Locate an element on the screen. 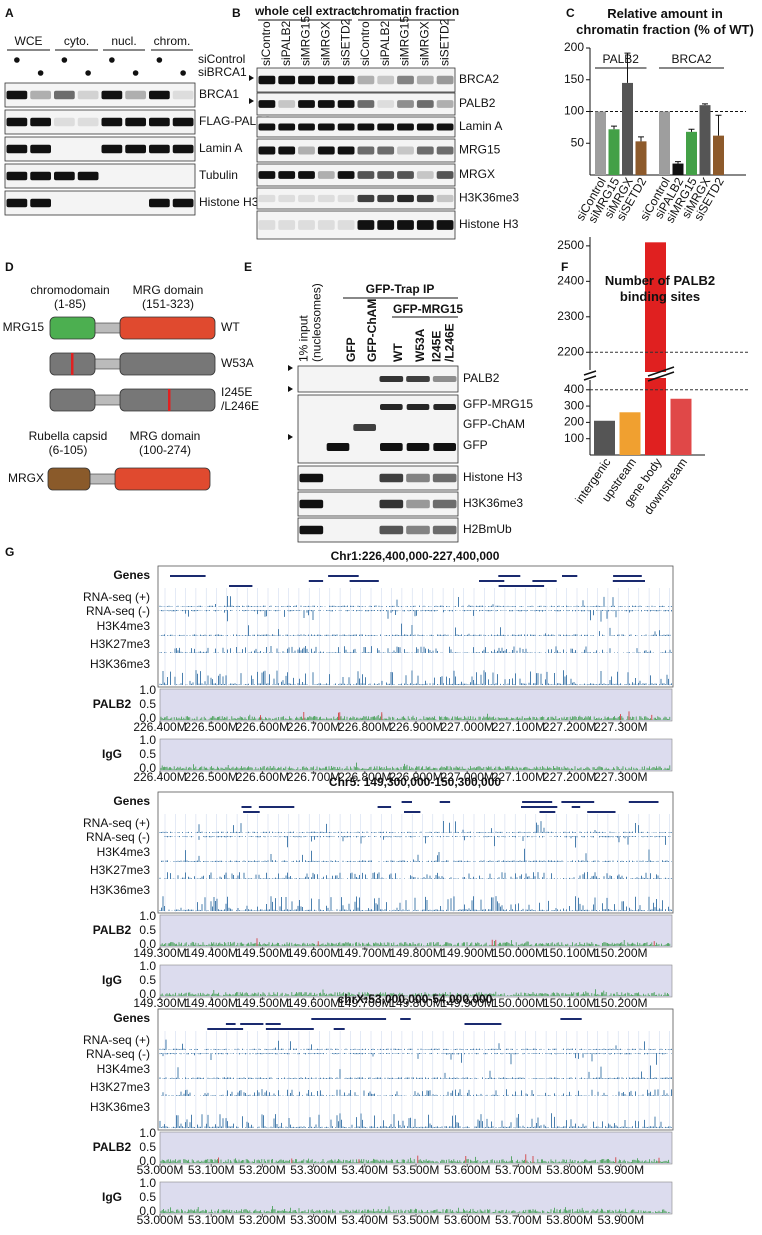  domain is located at coordinates (69, 479).